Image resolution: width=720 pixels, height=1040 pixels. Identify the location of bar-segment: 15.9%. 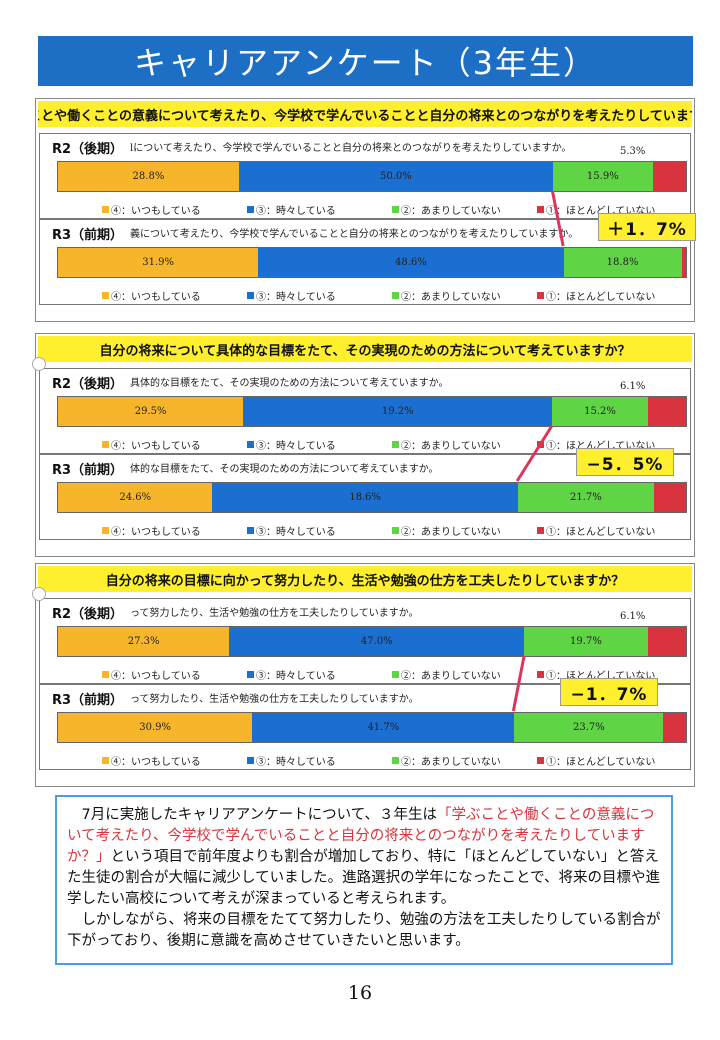
(602, 176).